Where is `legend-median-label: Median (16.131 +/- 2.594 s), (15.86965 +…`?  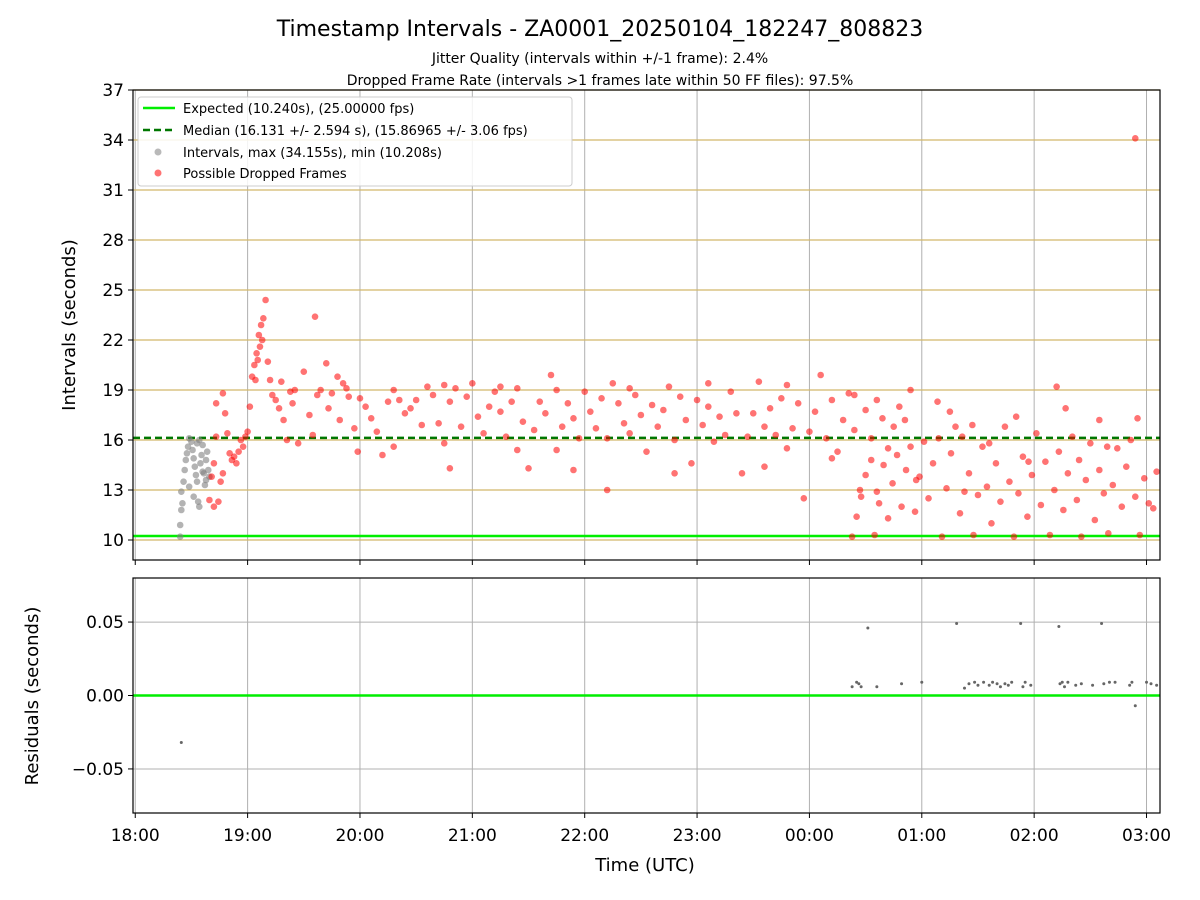 legend-median-label: Median (16.131 +/- 2.594 s), (15.86965 +… is located at coordinates (355, 131).